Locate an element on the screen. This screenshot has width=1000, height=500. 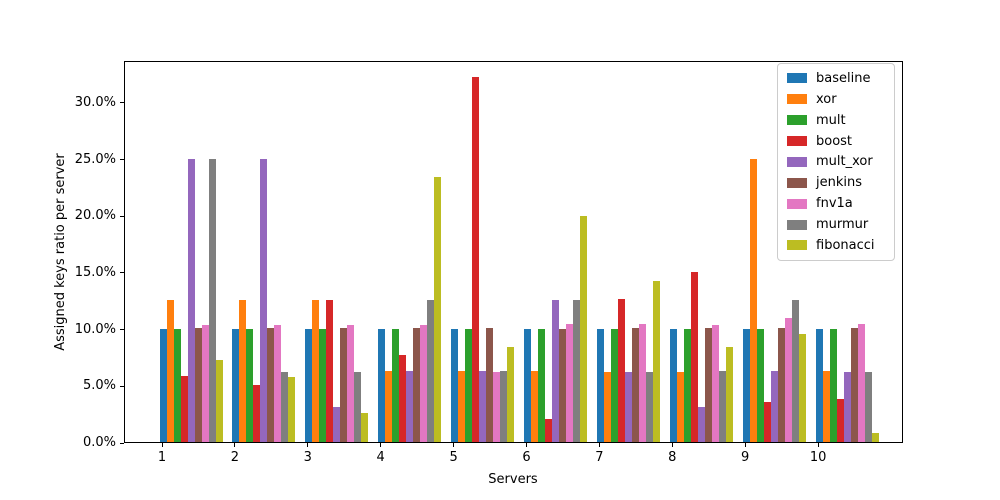
legend-label: fibonacci is located at coordinates (845, 245).